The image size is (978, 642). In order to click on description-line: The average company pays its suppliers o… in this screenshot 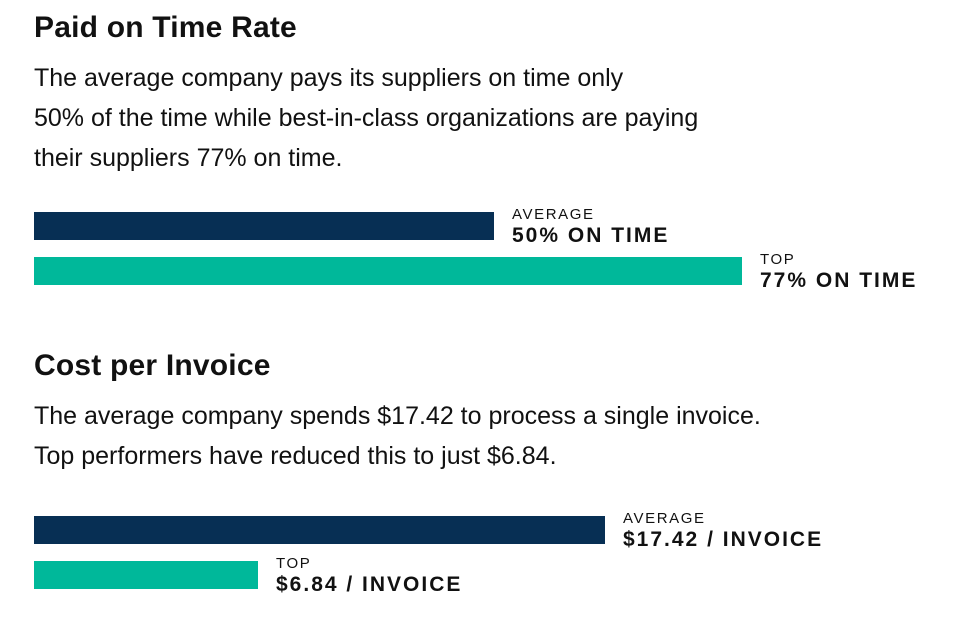, I will do `click(329, 78)`.